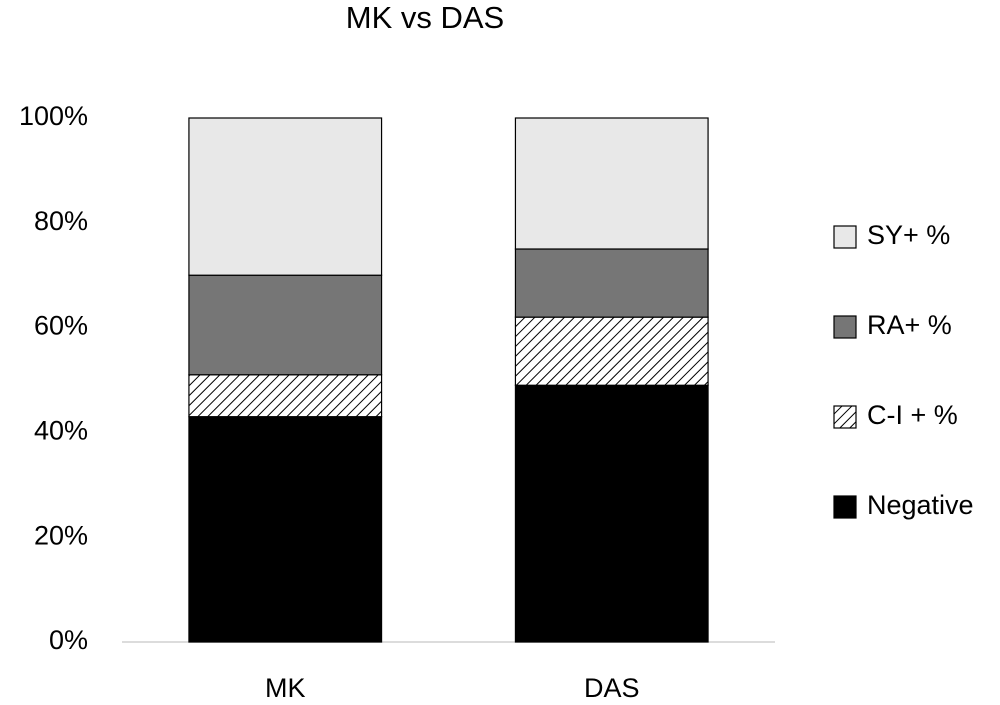 This screenshot has height=705, width=1000. Describe the element at coordinates (912, 415) in the screenshot. I see `legend-label: C-I + %` at that location.